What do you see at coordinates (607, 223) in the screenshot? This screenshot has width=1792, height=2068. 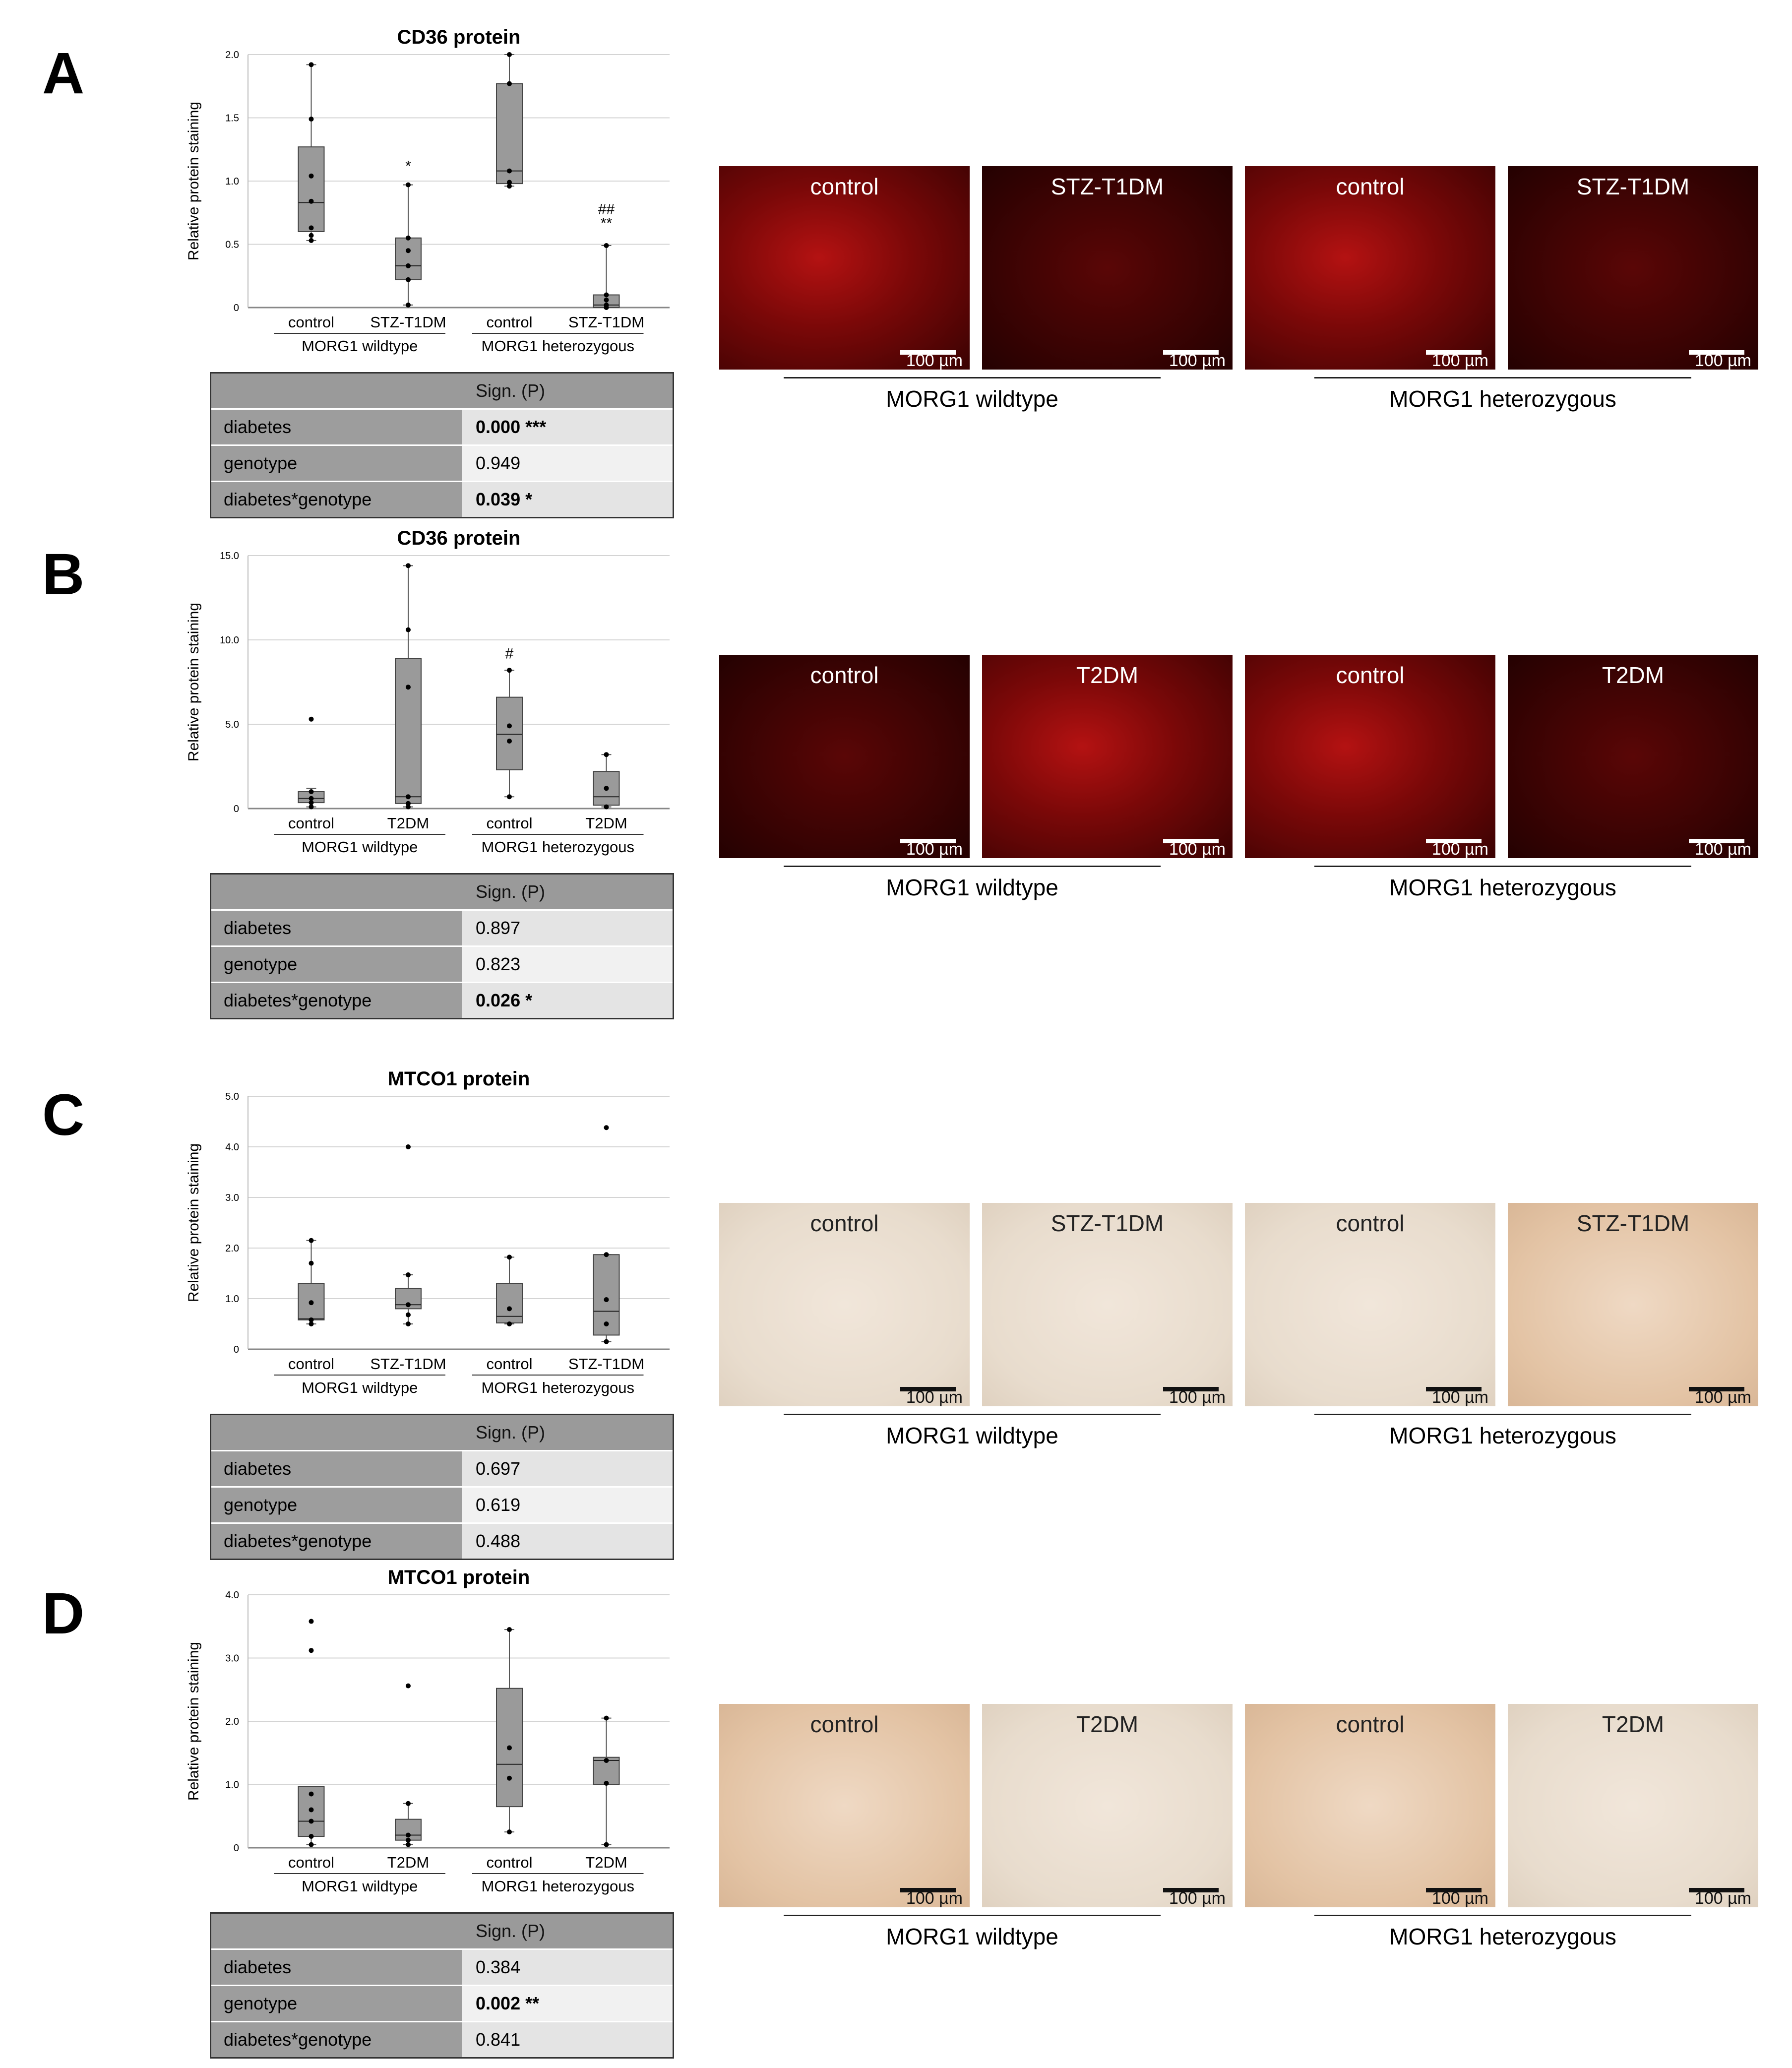 I see `significance-mark: **` at bounding box center [607, 223].